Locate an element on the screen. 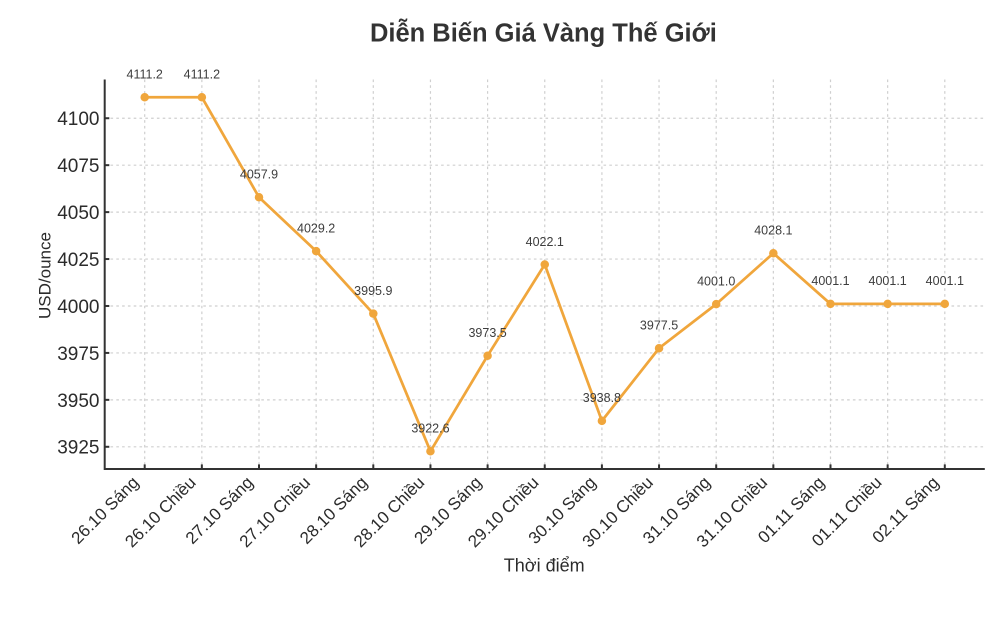  svg-text: USD/ounce is located at coordinates (45, 275).